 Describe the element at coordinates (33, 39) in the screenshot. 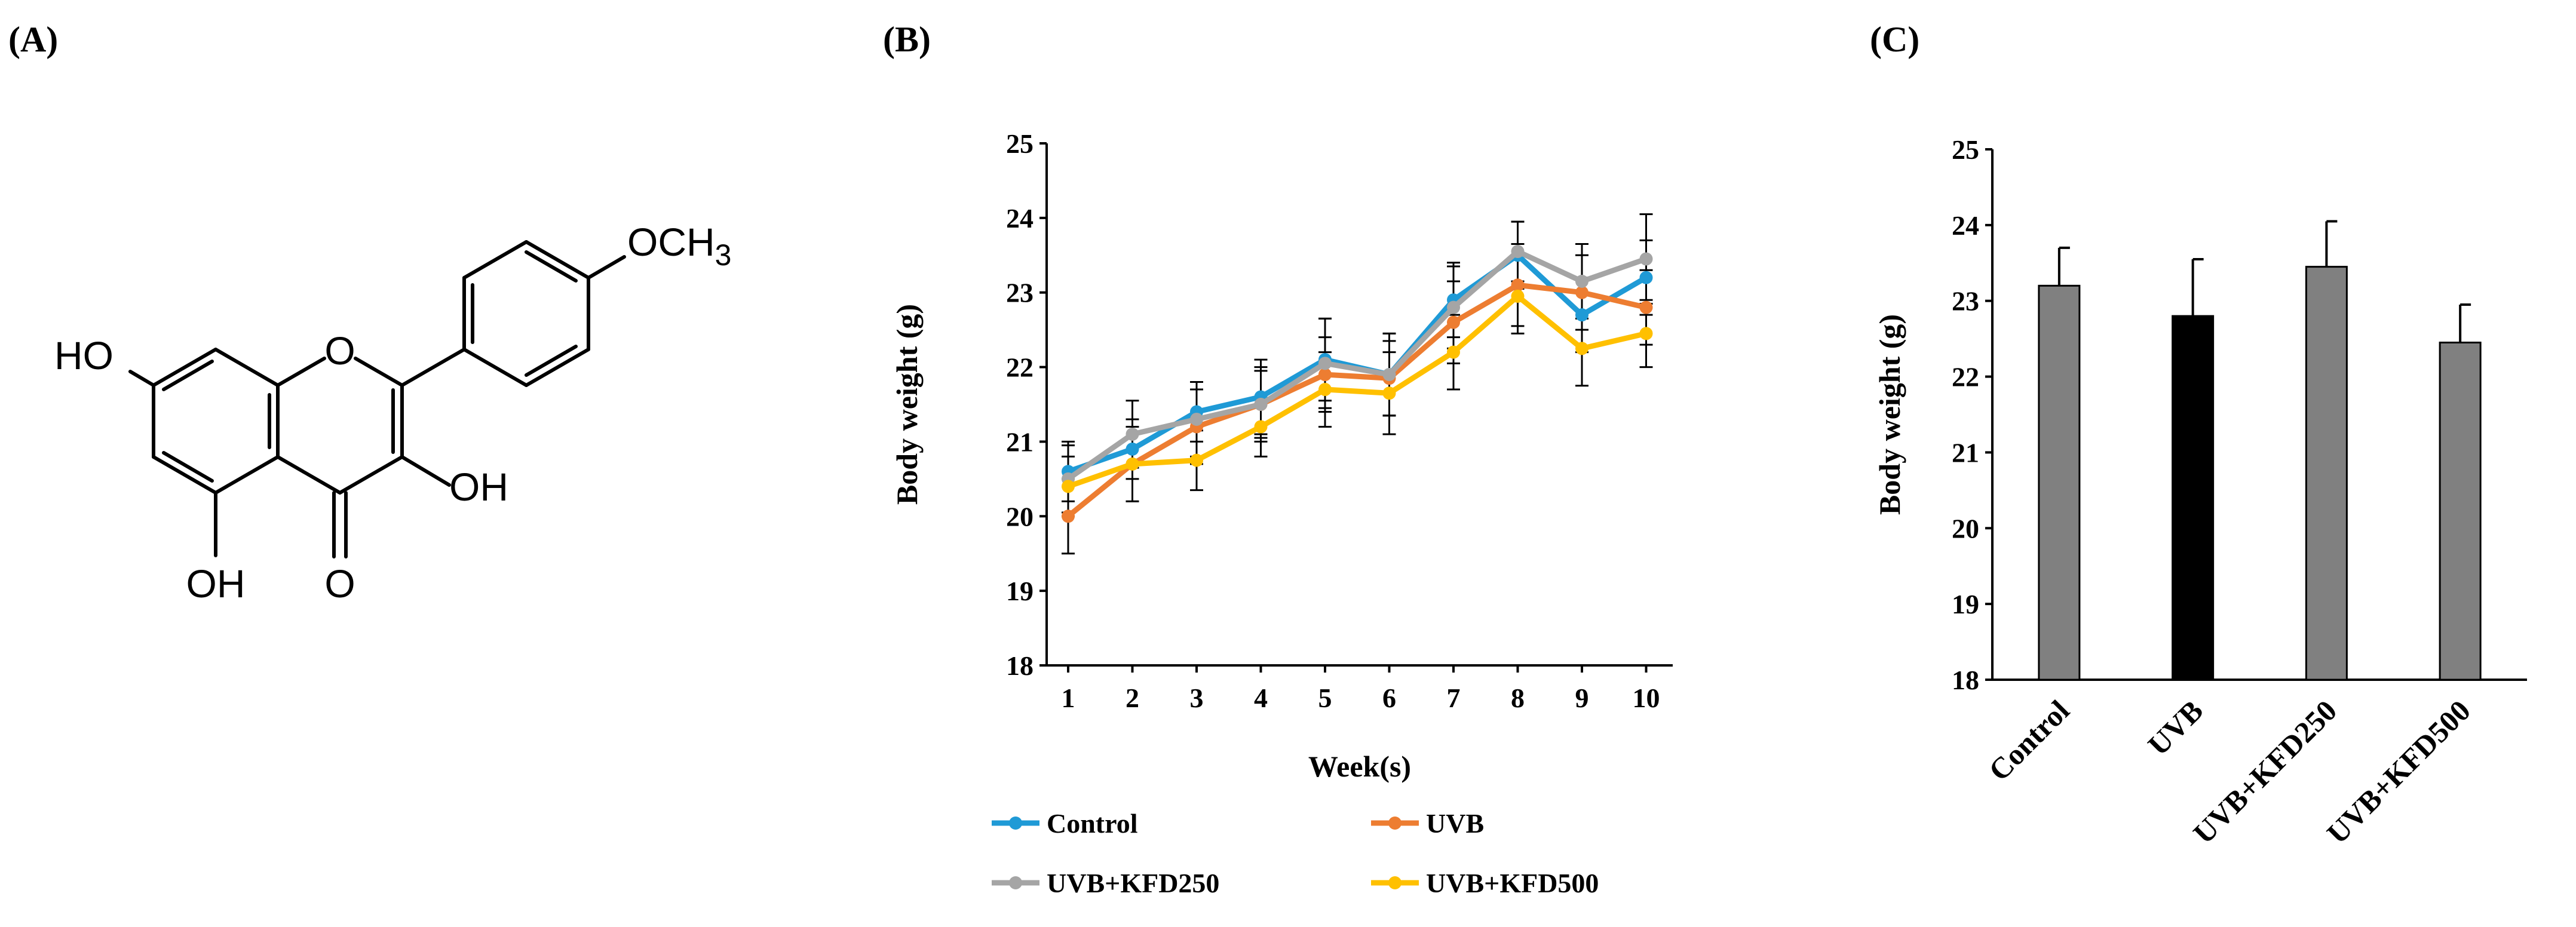

I see `panel-a-label: (A)` at that location.